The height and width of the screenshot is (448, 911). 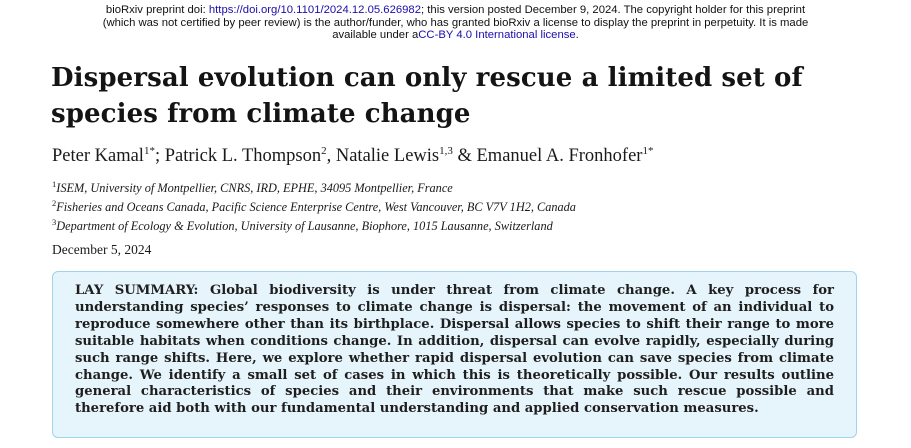 What do you see at coordinates (137, 290) in the screenshot?
I see `lay-summary-label: LAY SUMMARY:` at bounding box center [137, 290].